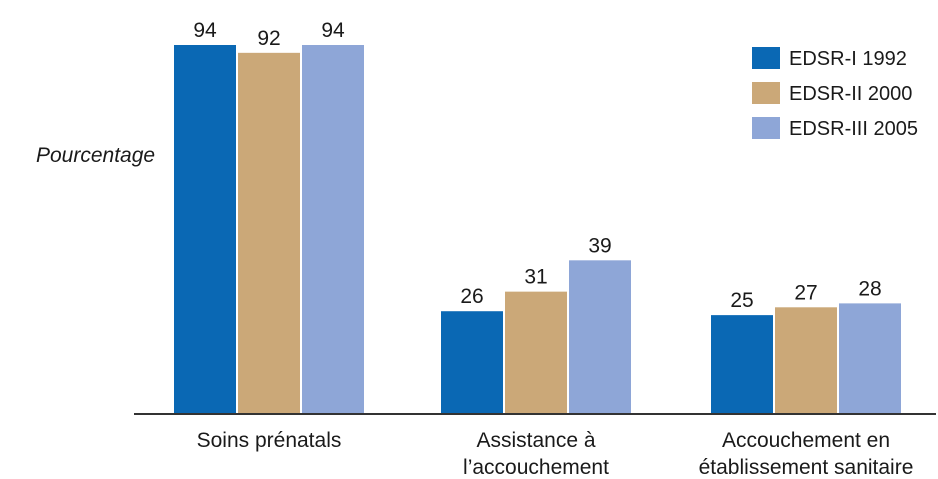 This screenshot has height=479, width=938. What do you see at coordinates (805, 292) in the screenshot?
I see `value-label-2-3: 27` at bounding box center [805, 292].